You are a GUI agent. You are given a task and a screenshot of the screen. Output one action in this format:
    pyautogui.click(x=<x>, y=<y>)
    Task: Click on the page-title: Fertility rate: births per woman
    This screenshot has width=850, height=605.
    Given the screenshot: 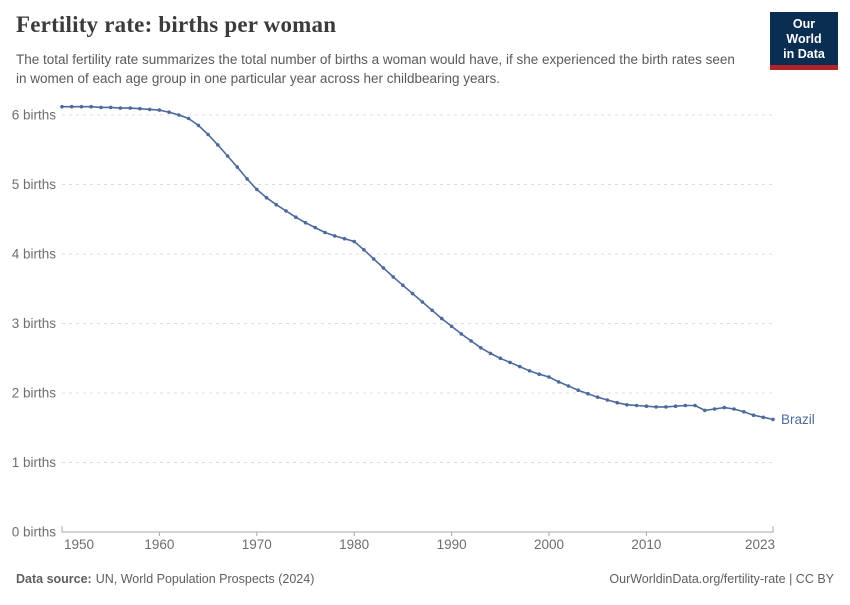 What is the action you would take?
    pyautogui.click(x=176, y=24)
    